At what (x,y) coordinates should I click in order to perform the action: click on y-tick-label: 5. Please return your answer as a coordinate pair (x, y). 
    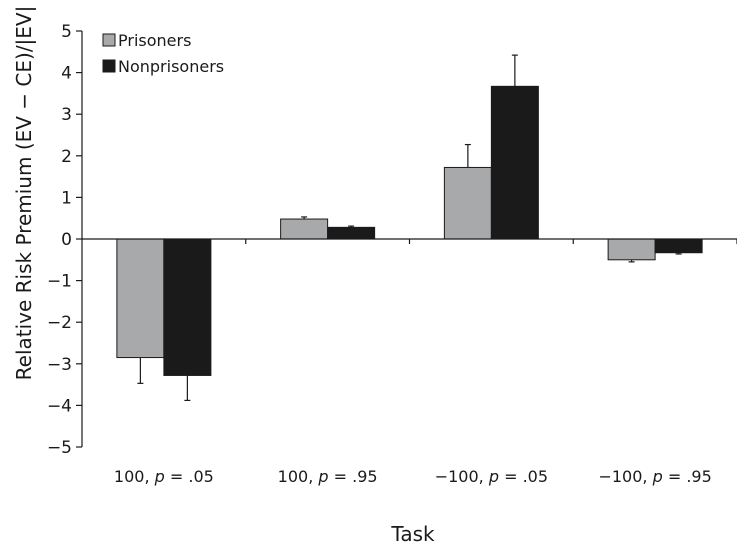
    Looking at the image, I should click on (66, 32).